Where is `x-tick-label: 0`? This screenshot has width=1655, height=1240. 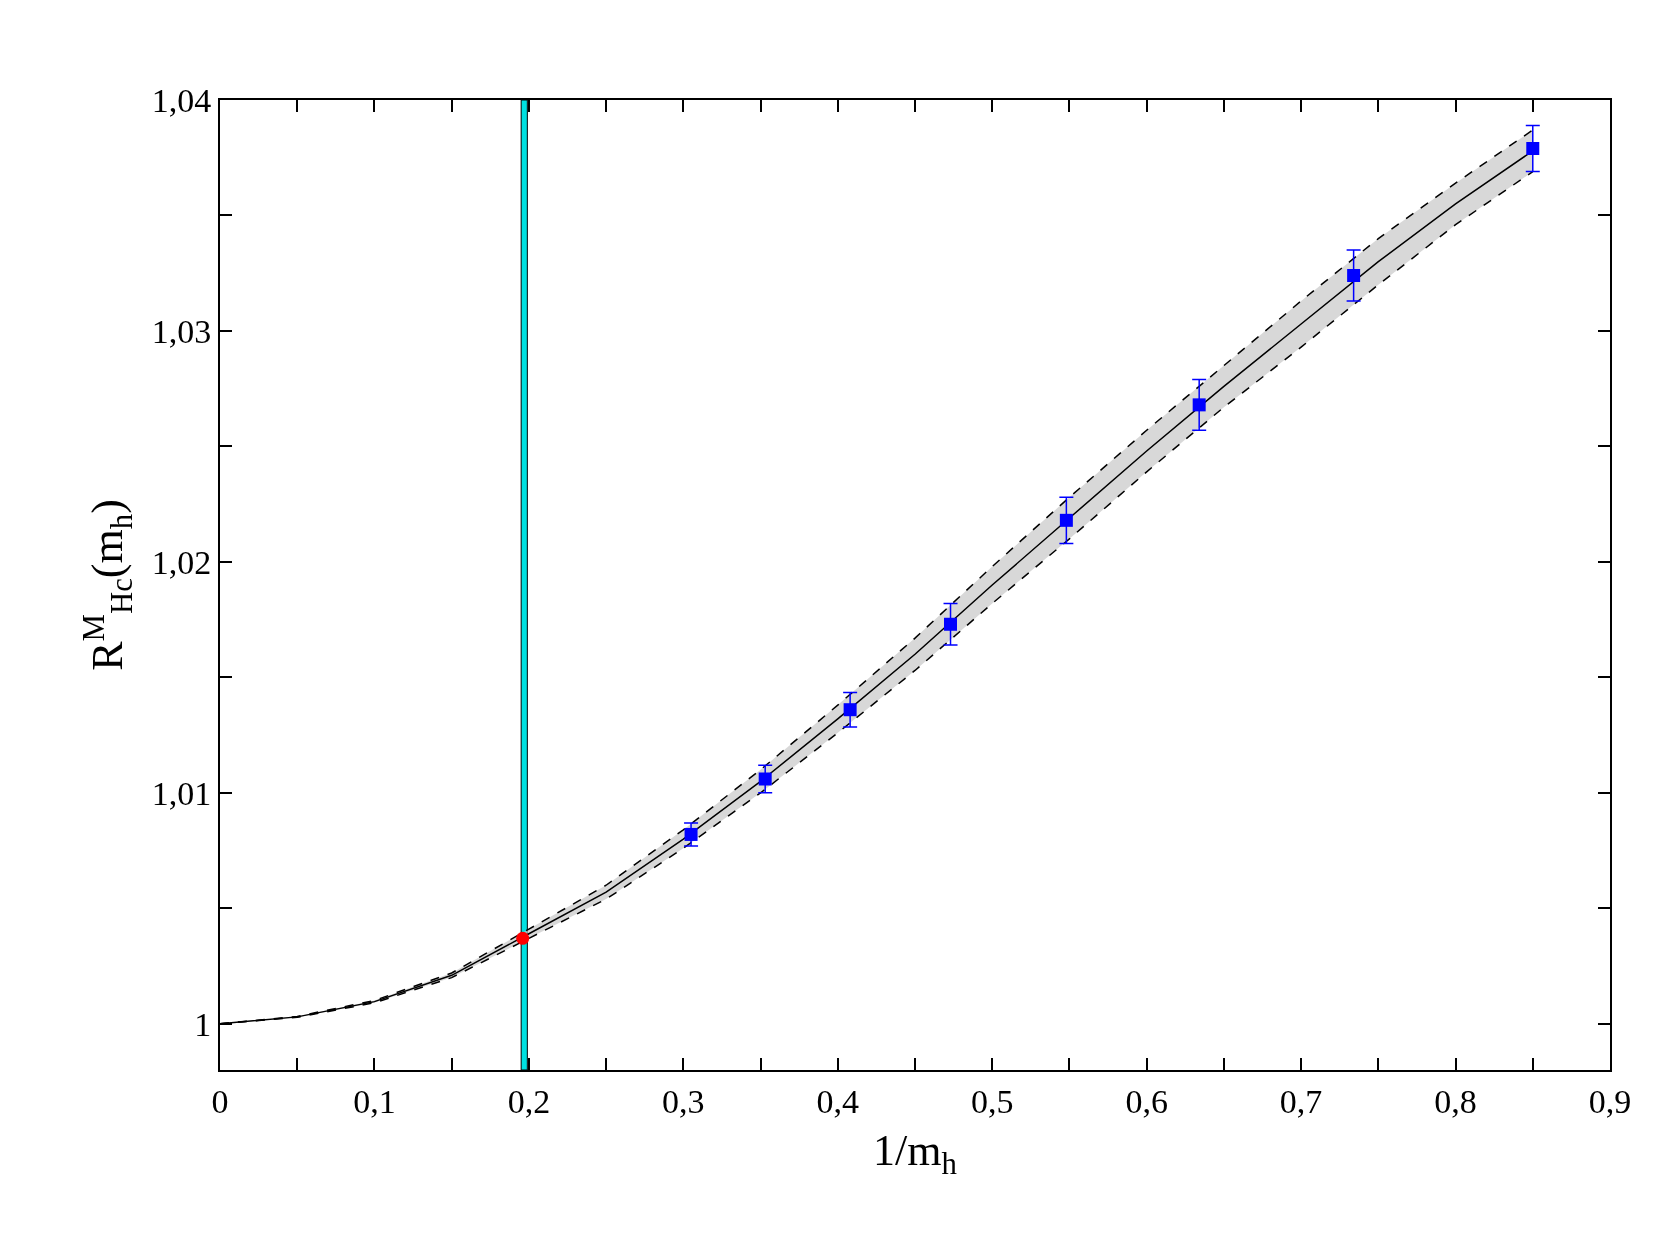 x-tick-label: 0 is located at coordinates (220, 1101).